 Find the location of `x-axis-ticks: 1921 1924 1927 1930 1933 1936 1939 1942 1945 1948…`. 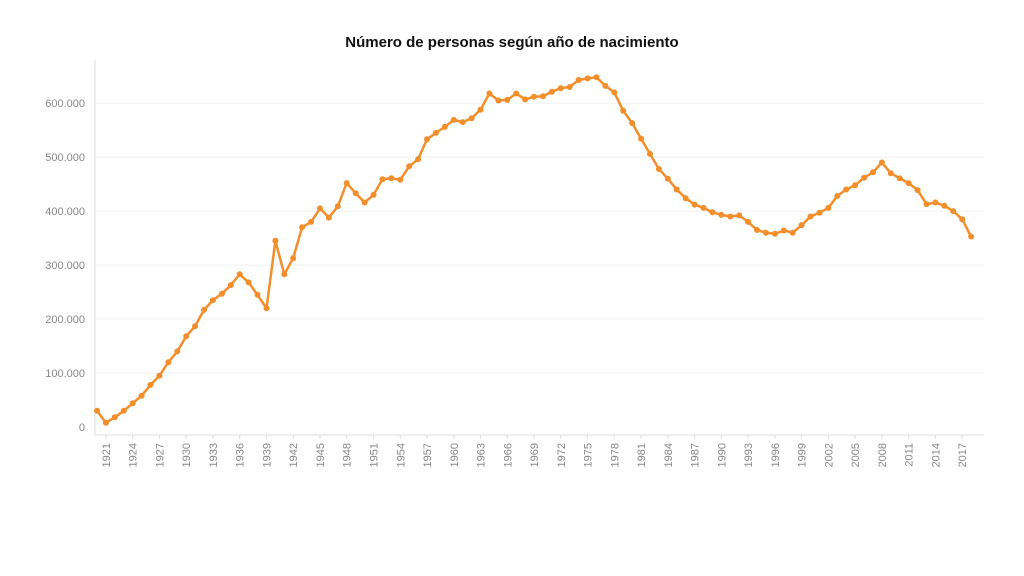

x-axis-ticks: 1921 1924 1927 1930 1933 1936 1939 1942 1945 1948… is located at coordinates (535, 451).